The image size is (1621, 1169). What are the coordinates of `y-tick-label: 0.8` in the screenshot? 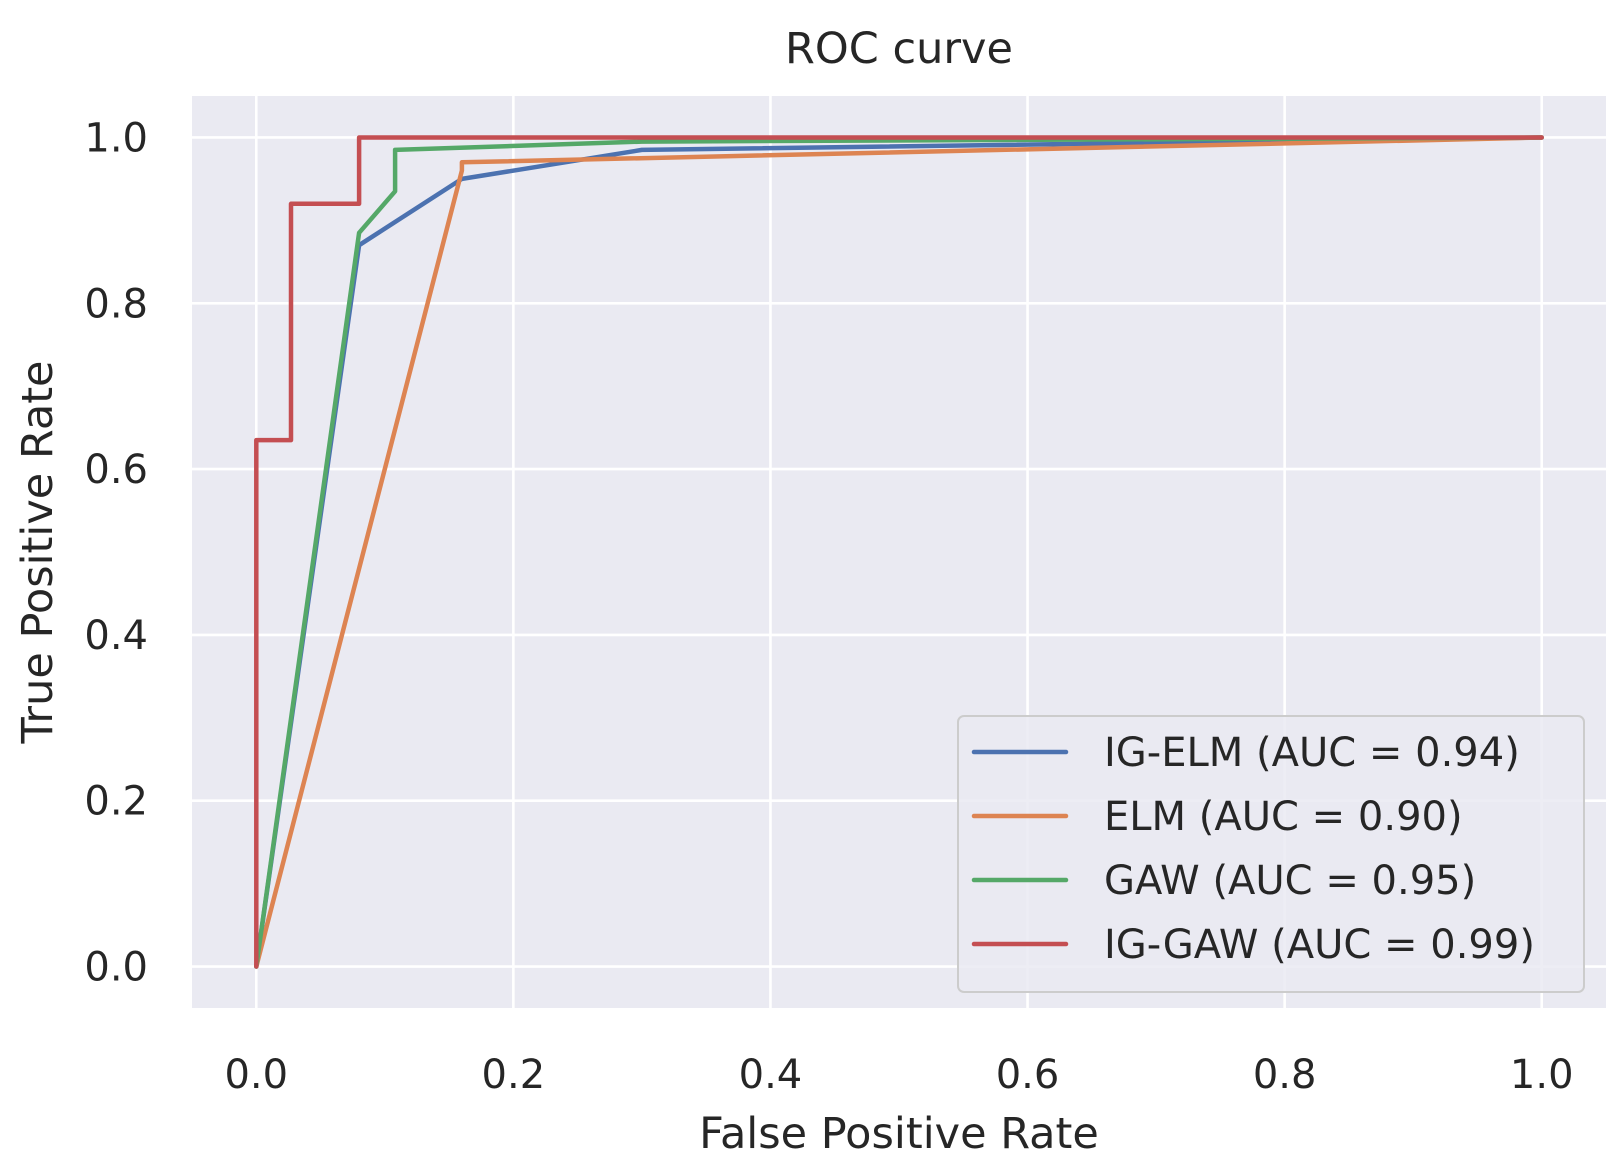 It's located at (116, 304).